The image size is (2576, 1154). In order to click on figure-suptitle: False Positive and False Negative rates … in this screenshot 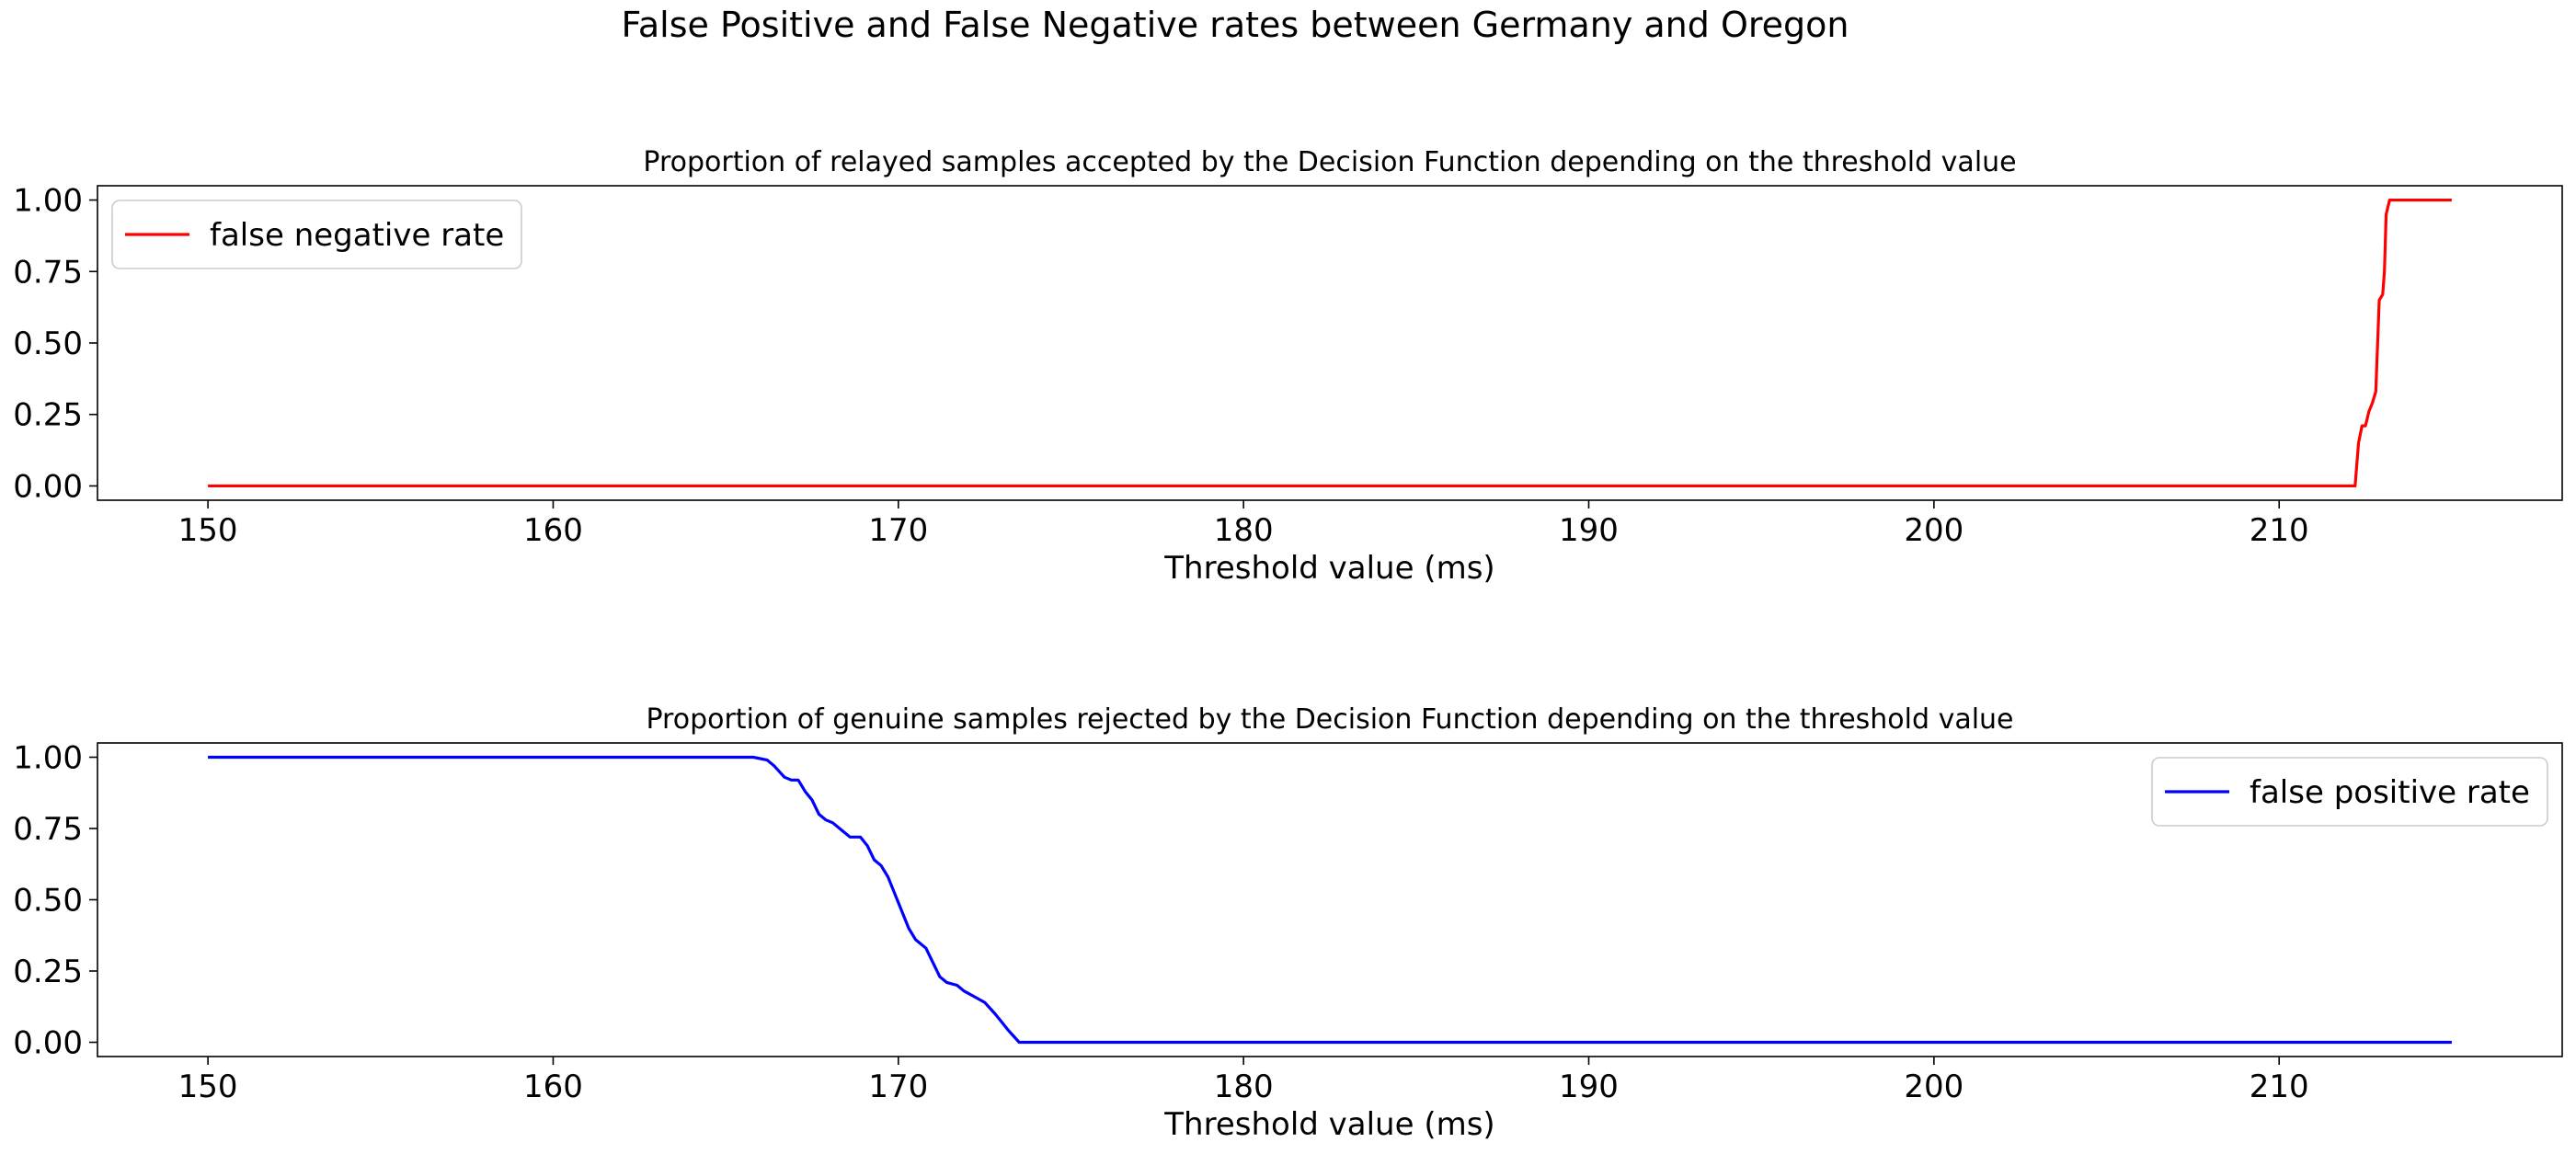, I will do `click(1235, 25)`.